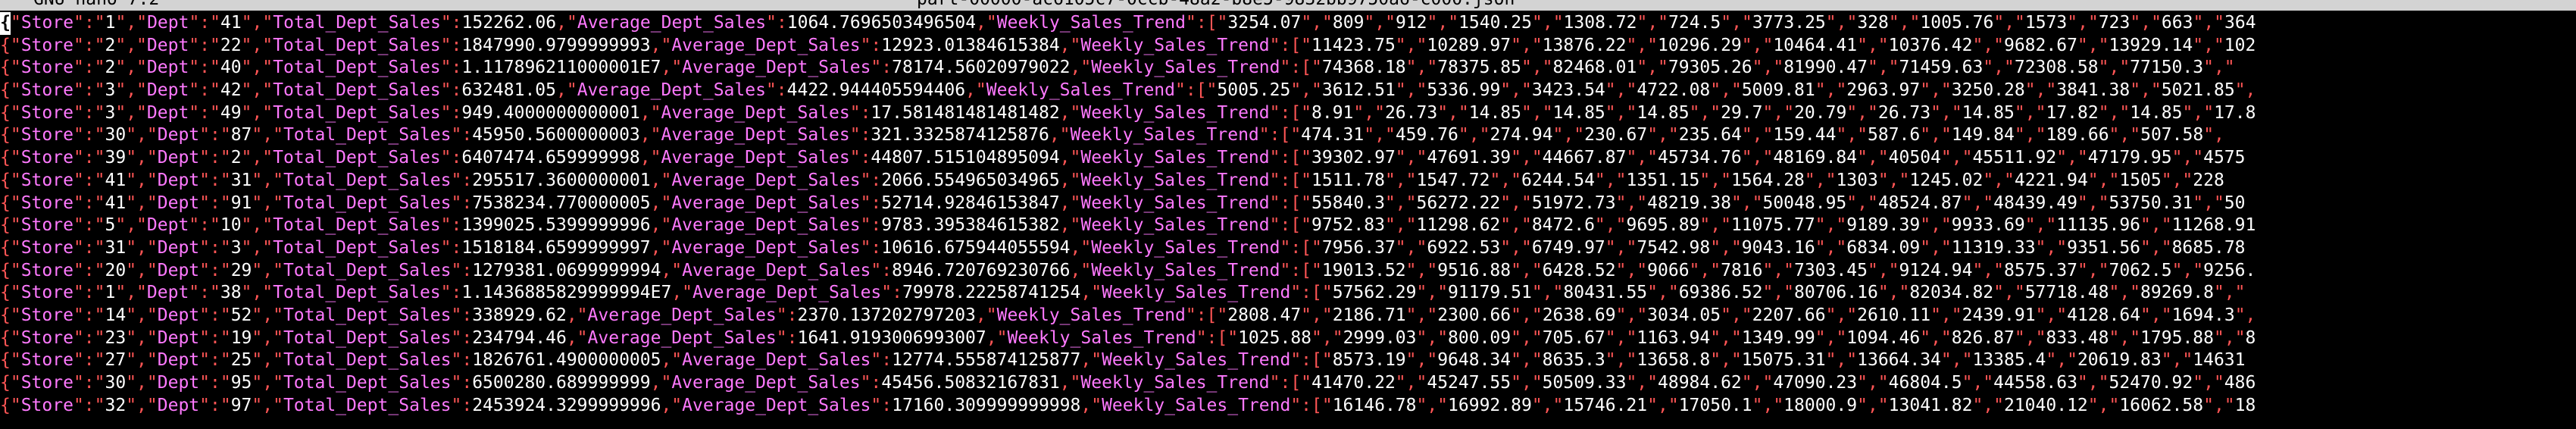 The width and height of the screenshot is (2576, 429). I want to click on json-key: Average_Dept_Sales, so click(776, 68).